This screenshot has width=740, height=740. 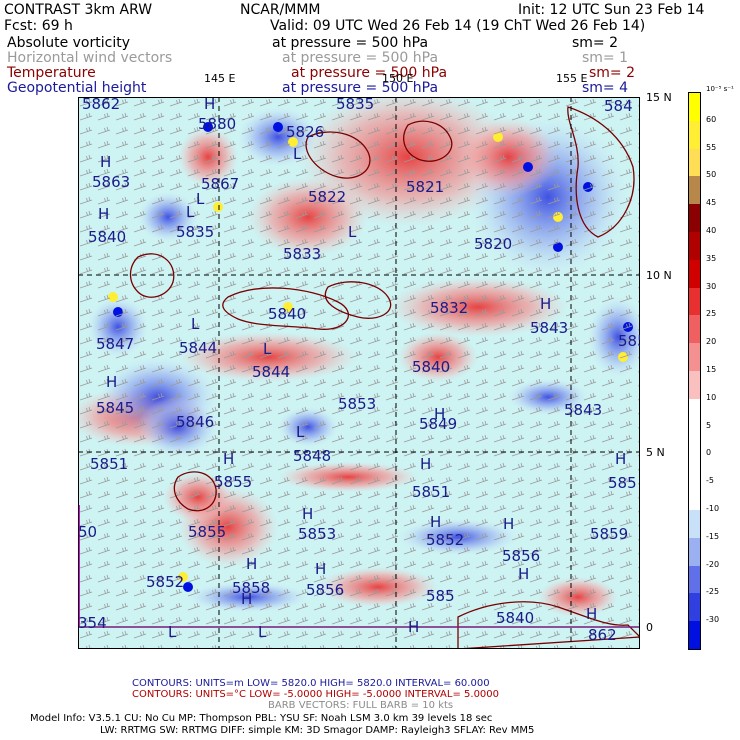 I want to click on colorbar-label: 30, so click(x=711, y=286).